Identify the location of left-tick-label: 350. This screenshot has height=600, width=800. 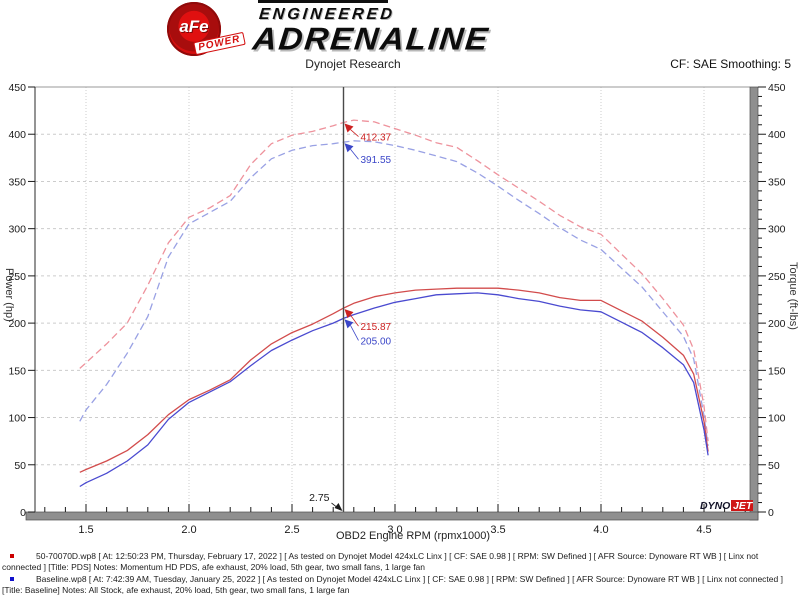
(17, 182).